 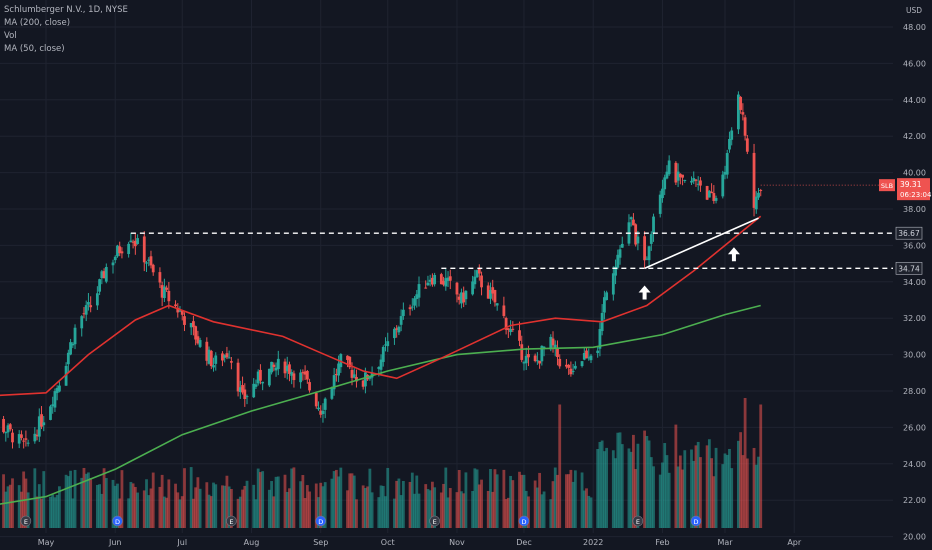 What do you see at coordinates (10, 36) in the screenshot?
I see `volume-legend-item: Vol` at bounding box center [10, 36].